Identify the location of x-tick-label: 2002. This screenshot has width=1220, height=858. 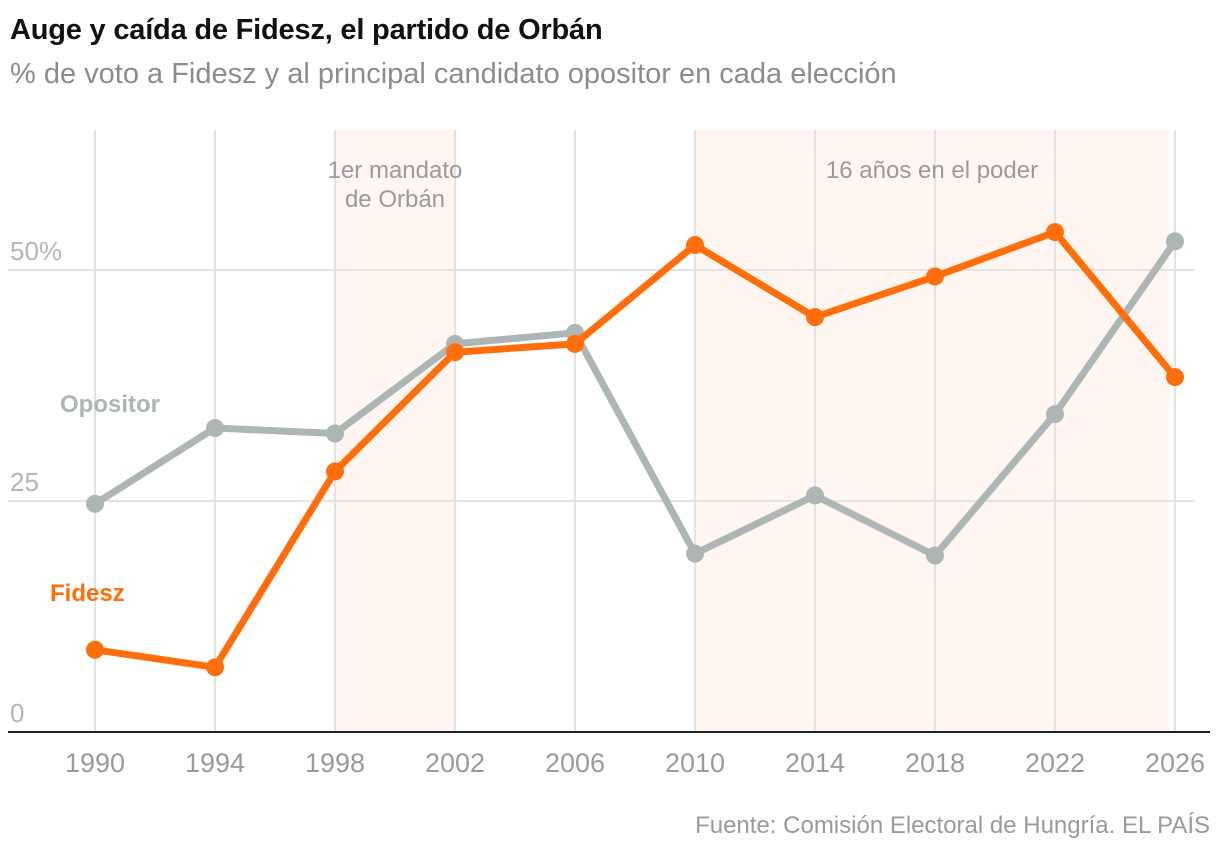
(455, 763).